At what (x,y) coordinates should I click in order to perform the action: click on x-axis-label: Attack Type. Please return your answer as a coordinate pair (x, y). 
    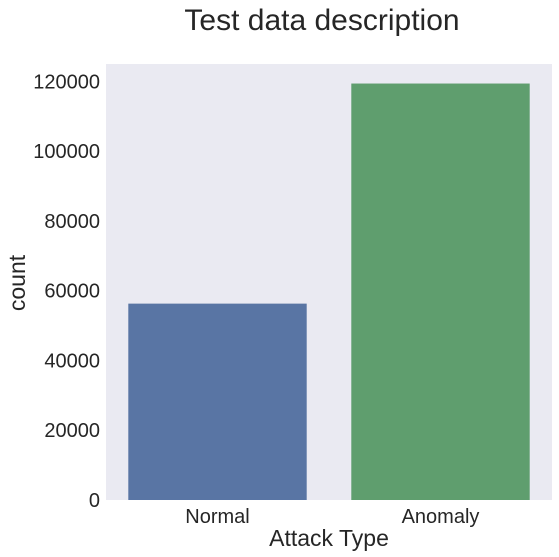
    Looking at the image, I should click on (329, 538).